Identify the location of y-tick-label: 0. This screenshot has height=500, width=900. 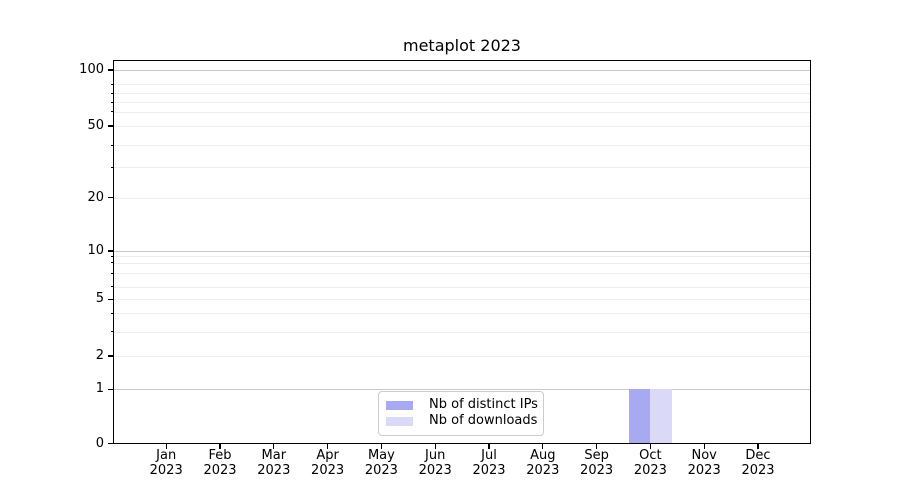
(99, 443).